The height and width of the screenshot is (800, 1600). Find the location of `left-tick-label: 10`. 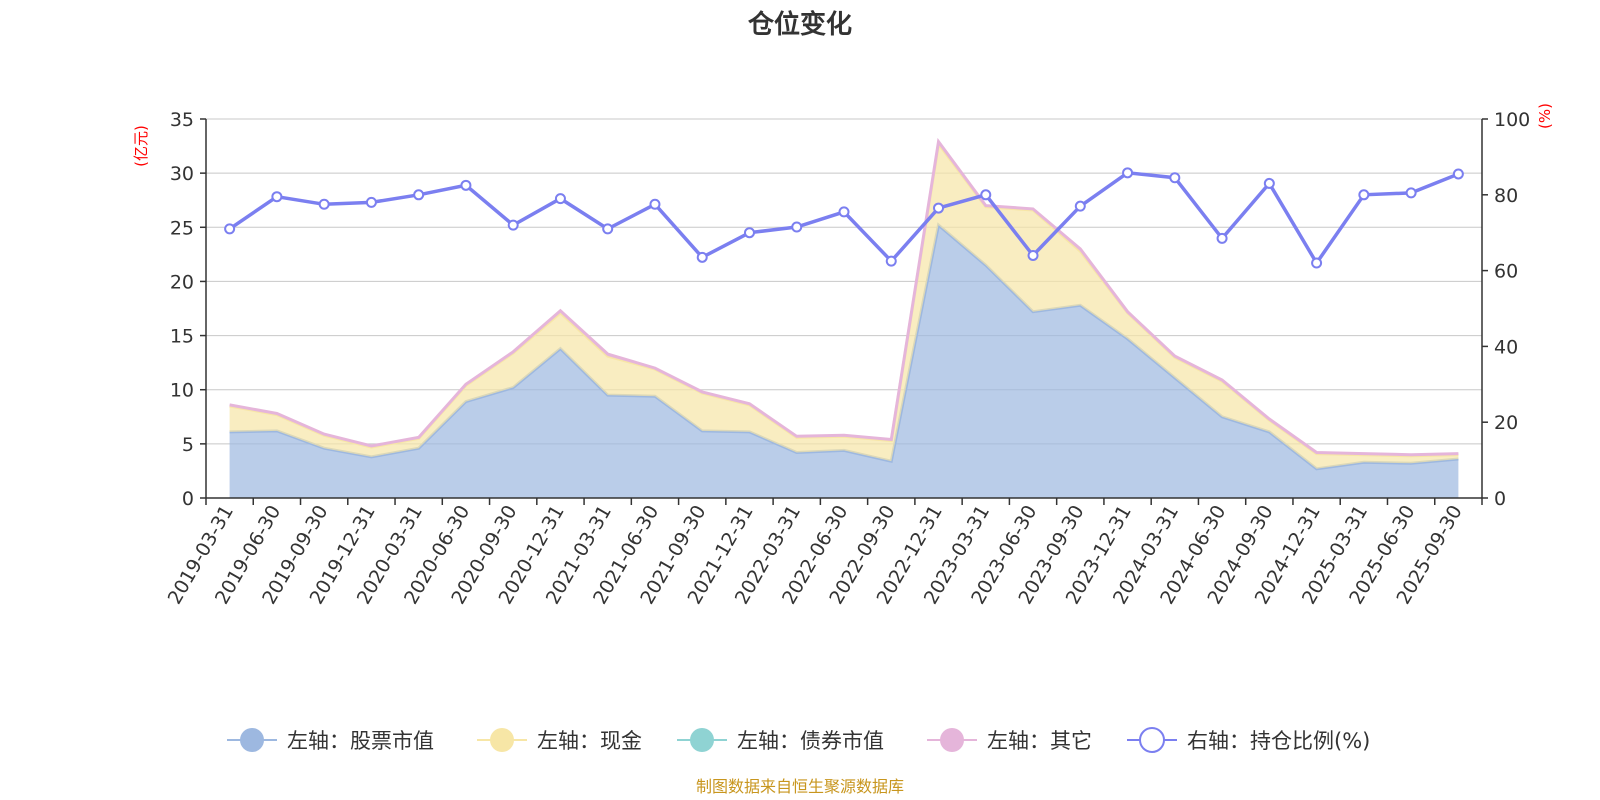

left-tick-label: 10 is located at coordinates (182, 391).